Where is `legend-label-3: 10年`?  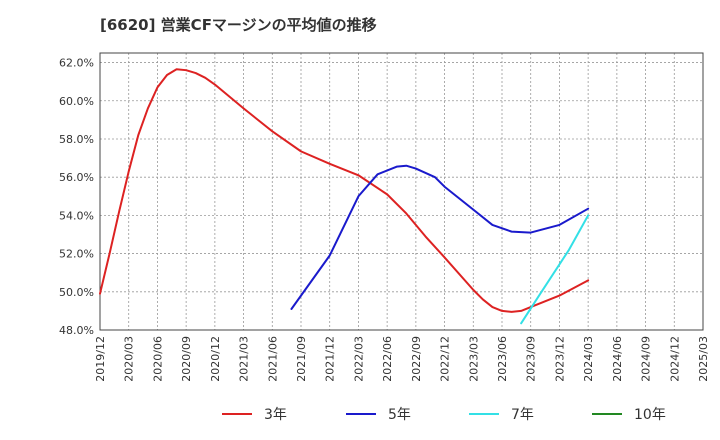
legend-label-3: 10年 is located at coordinates (650, 415).